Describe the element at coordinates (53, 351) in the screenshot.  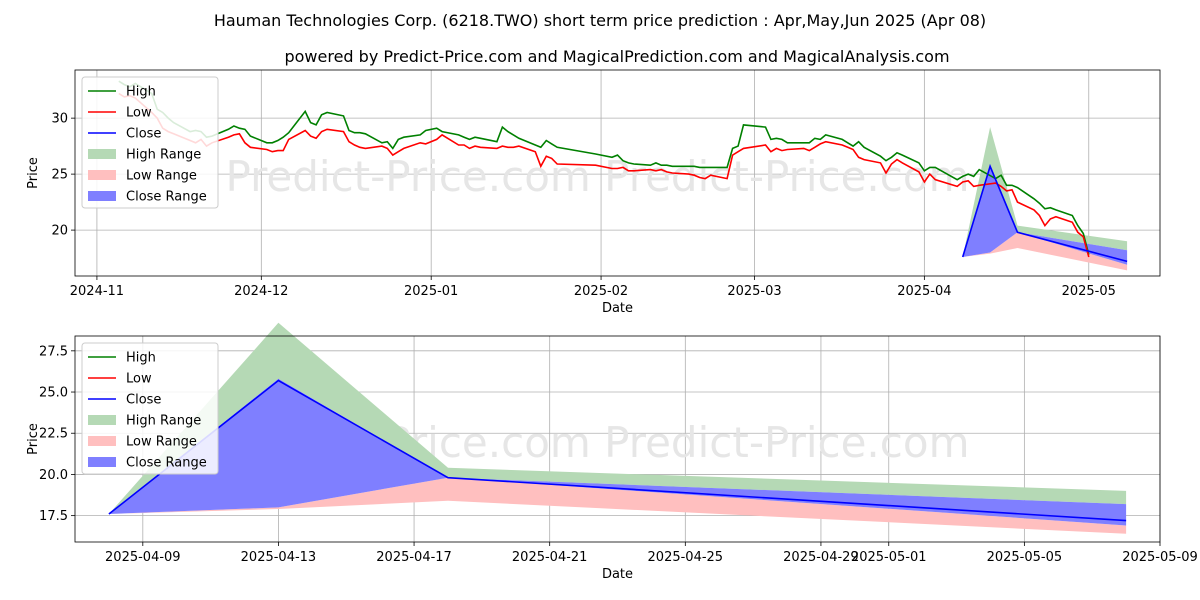
I see `y-tick-label: 27.5` at that location.